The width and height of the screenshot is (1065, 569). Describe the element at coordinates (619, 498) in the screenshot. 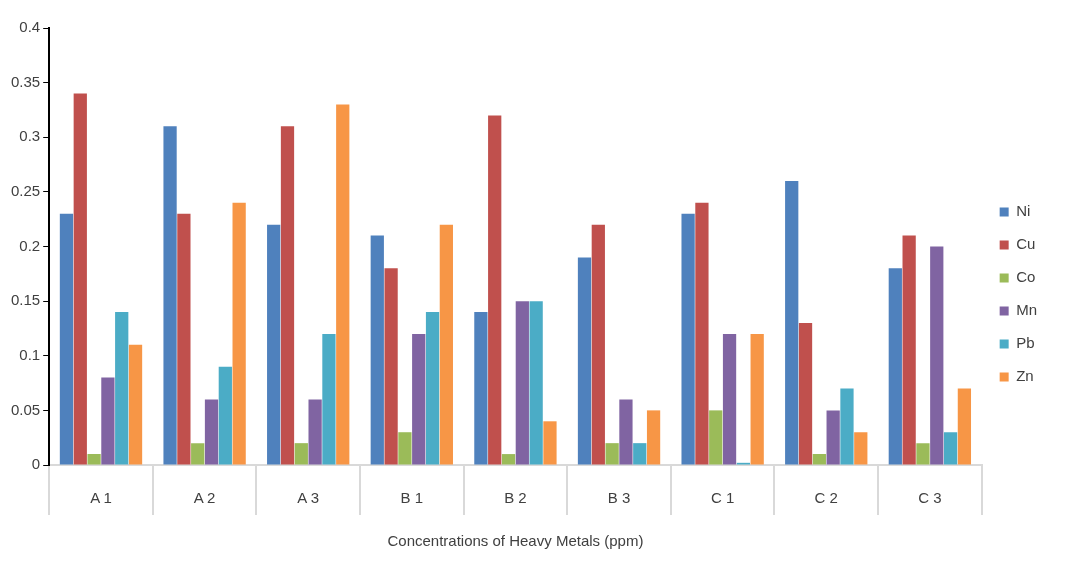

I see `x-tick-label: B 3` at that location.